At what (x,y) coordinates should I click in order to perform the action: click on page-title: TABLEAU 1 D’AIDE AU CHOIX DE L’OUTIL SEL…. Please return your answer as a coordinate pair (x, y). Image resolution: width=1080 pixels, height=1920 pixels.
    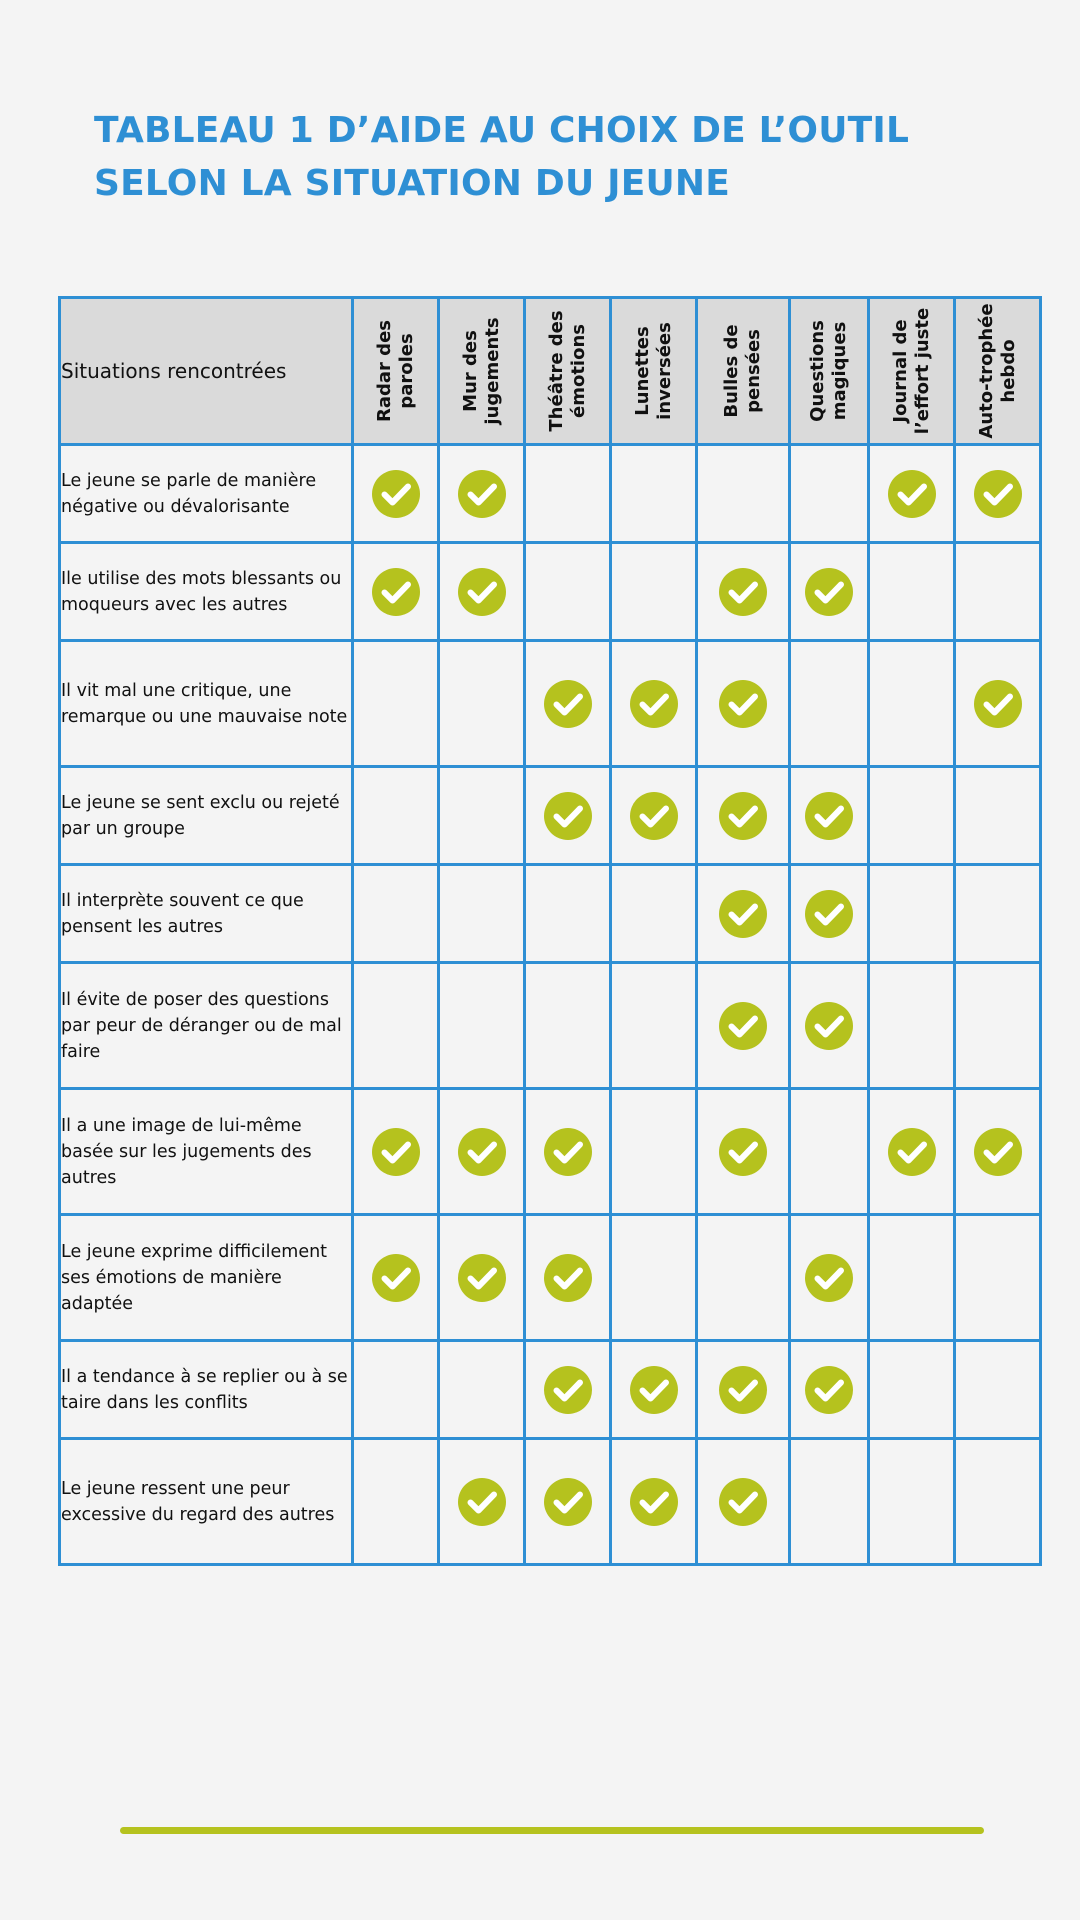
    Looking at the image, I should click on (544, 157).